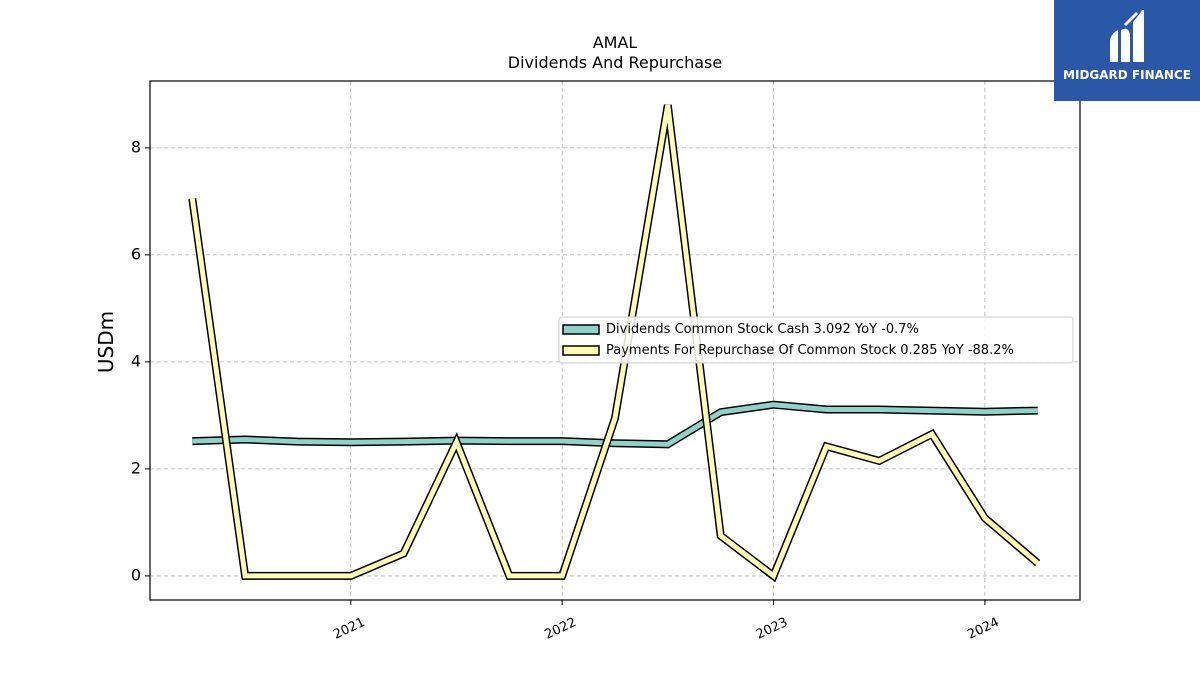  Describe the element at coordinates (136, 253) in the screenshot. I see `y-tick-label: 6` at that location.